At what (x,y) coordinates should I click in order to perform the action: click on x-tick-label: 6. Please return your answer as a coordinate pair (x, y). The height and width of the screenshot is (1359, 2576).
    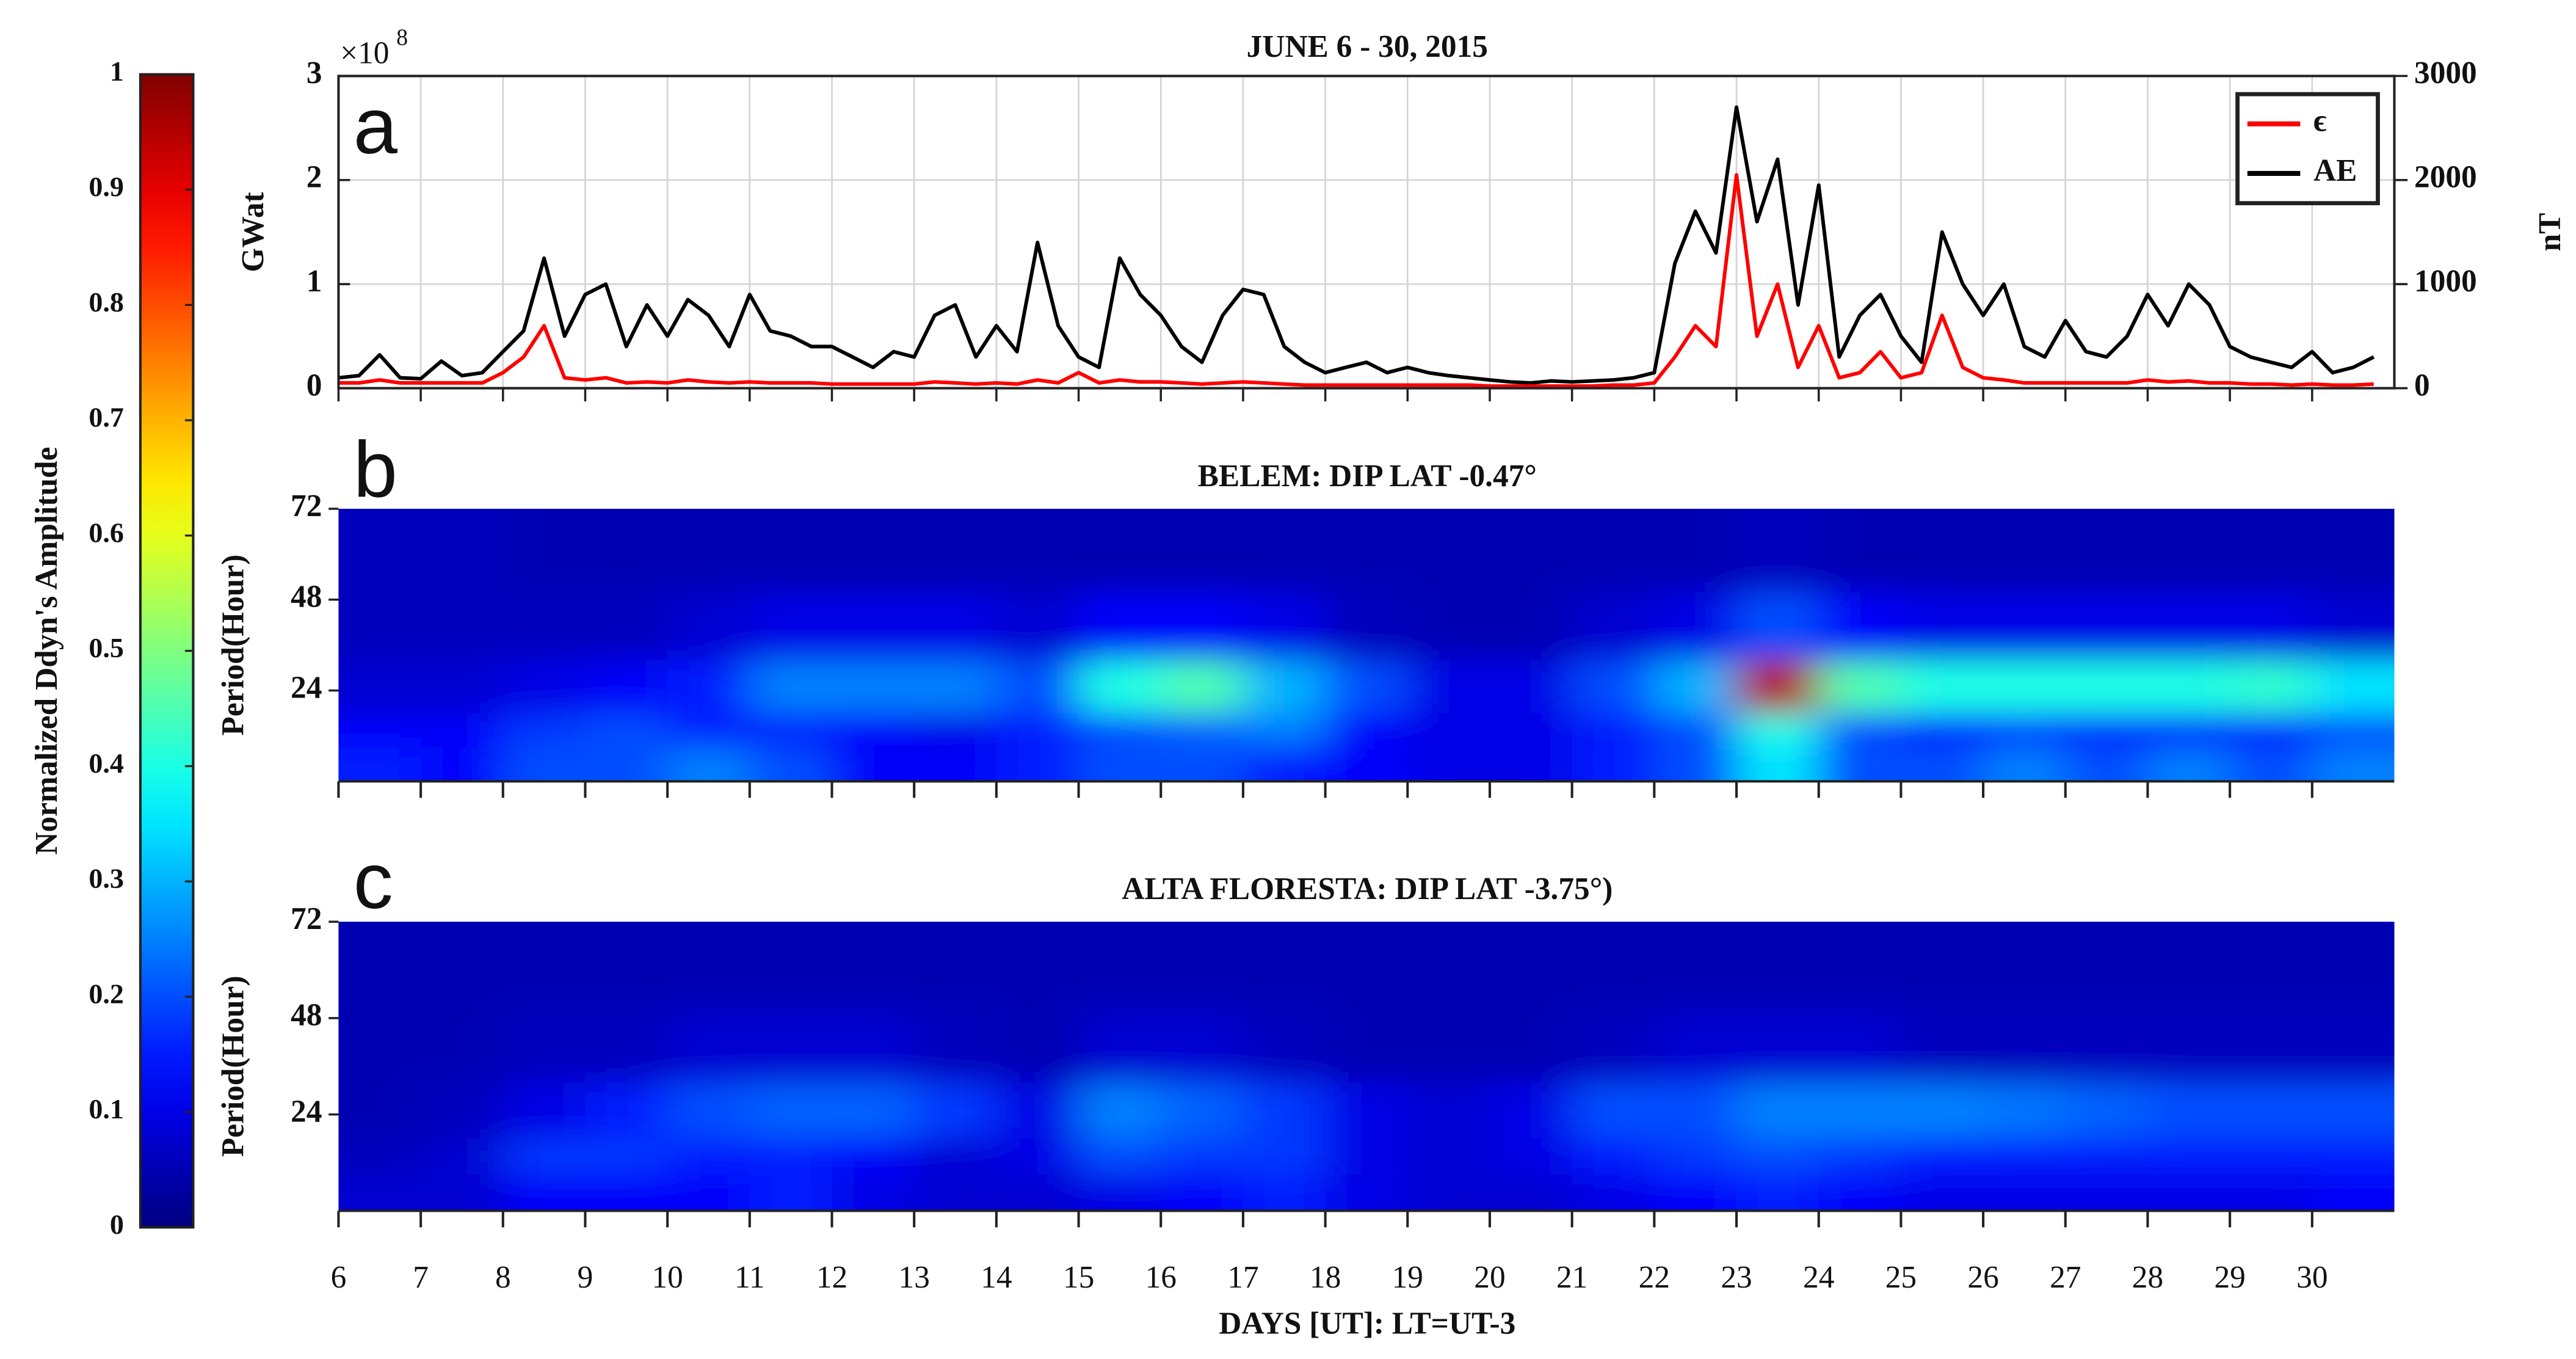
    Looking at the image, I should click on (339, 1277).